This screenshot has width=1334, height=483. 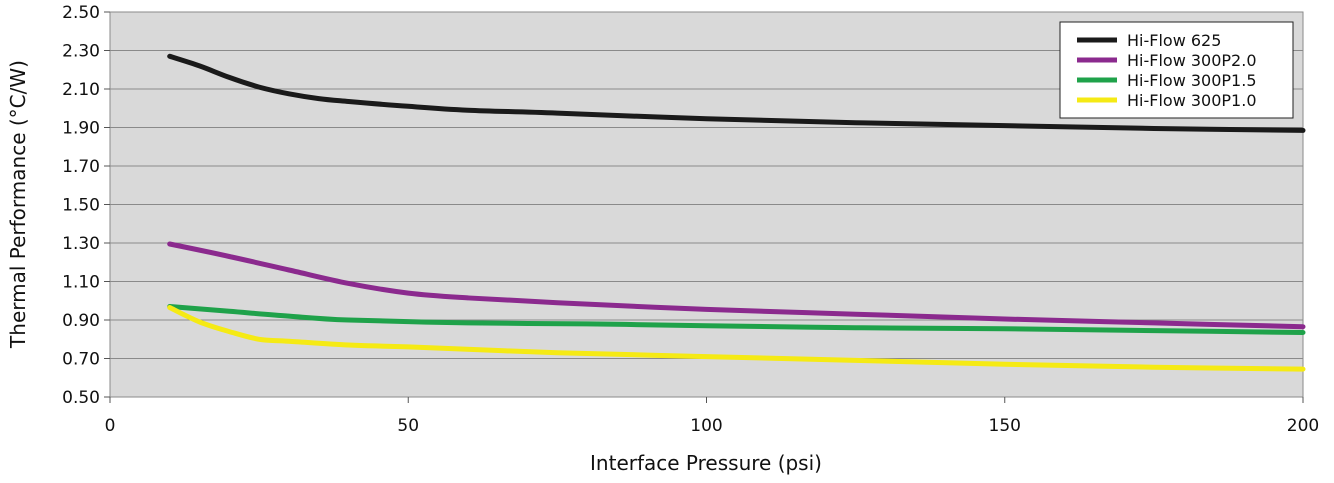 I want to click on x-tick-label: 100, so click(x=706, y=426).